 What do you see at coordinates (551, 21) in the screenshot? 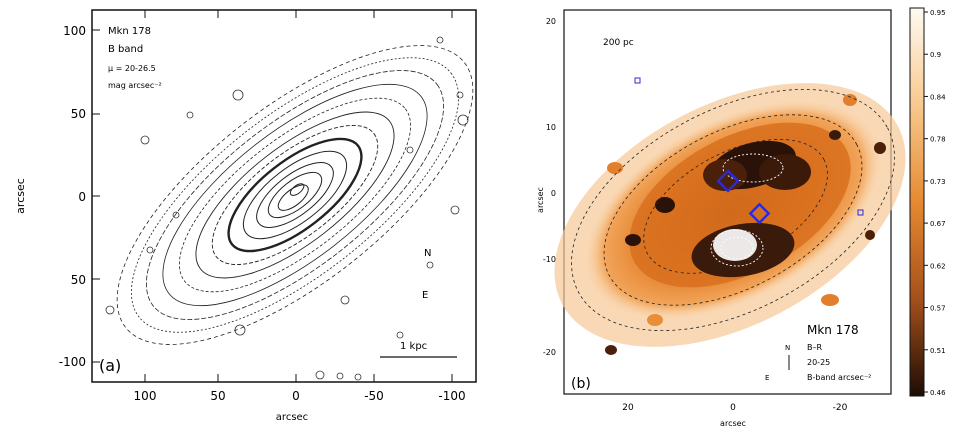
I see `ytick-label: 20` at bounding box center [551, 21].